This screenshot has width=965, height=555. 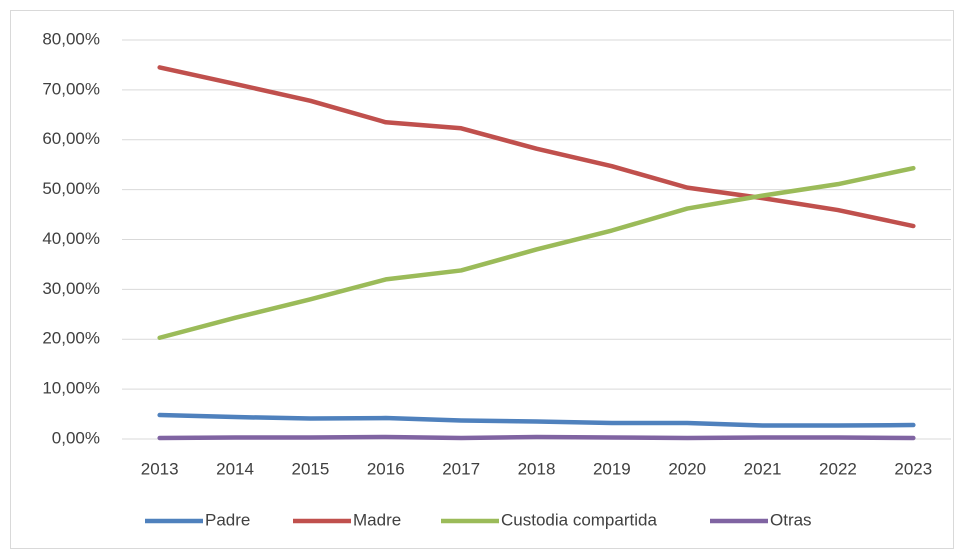 What do you see at coordinates (377, 519) in the screenshot?
I see `legend-label: Madre` at bounding box center [377, 519].